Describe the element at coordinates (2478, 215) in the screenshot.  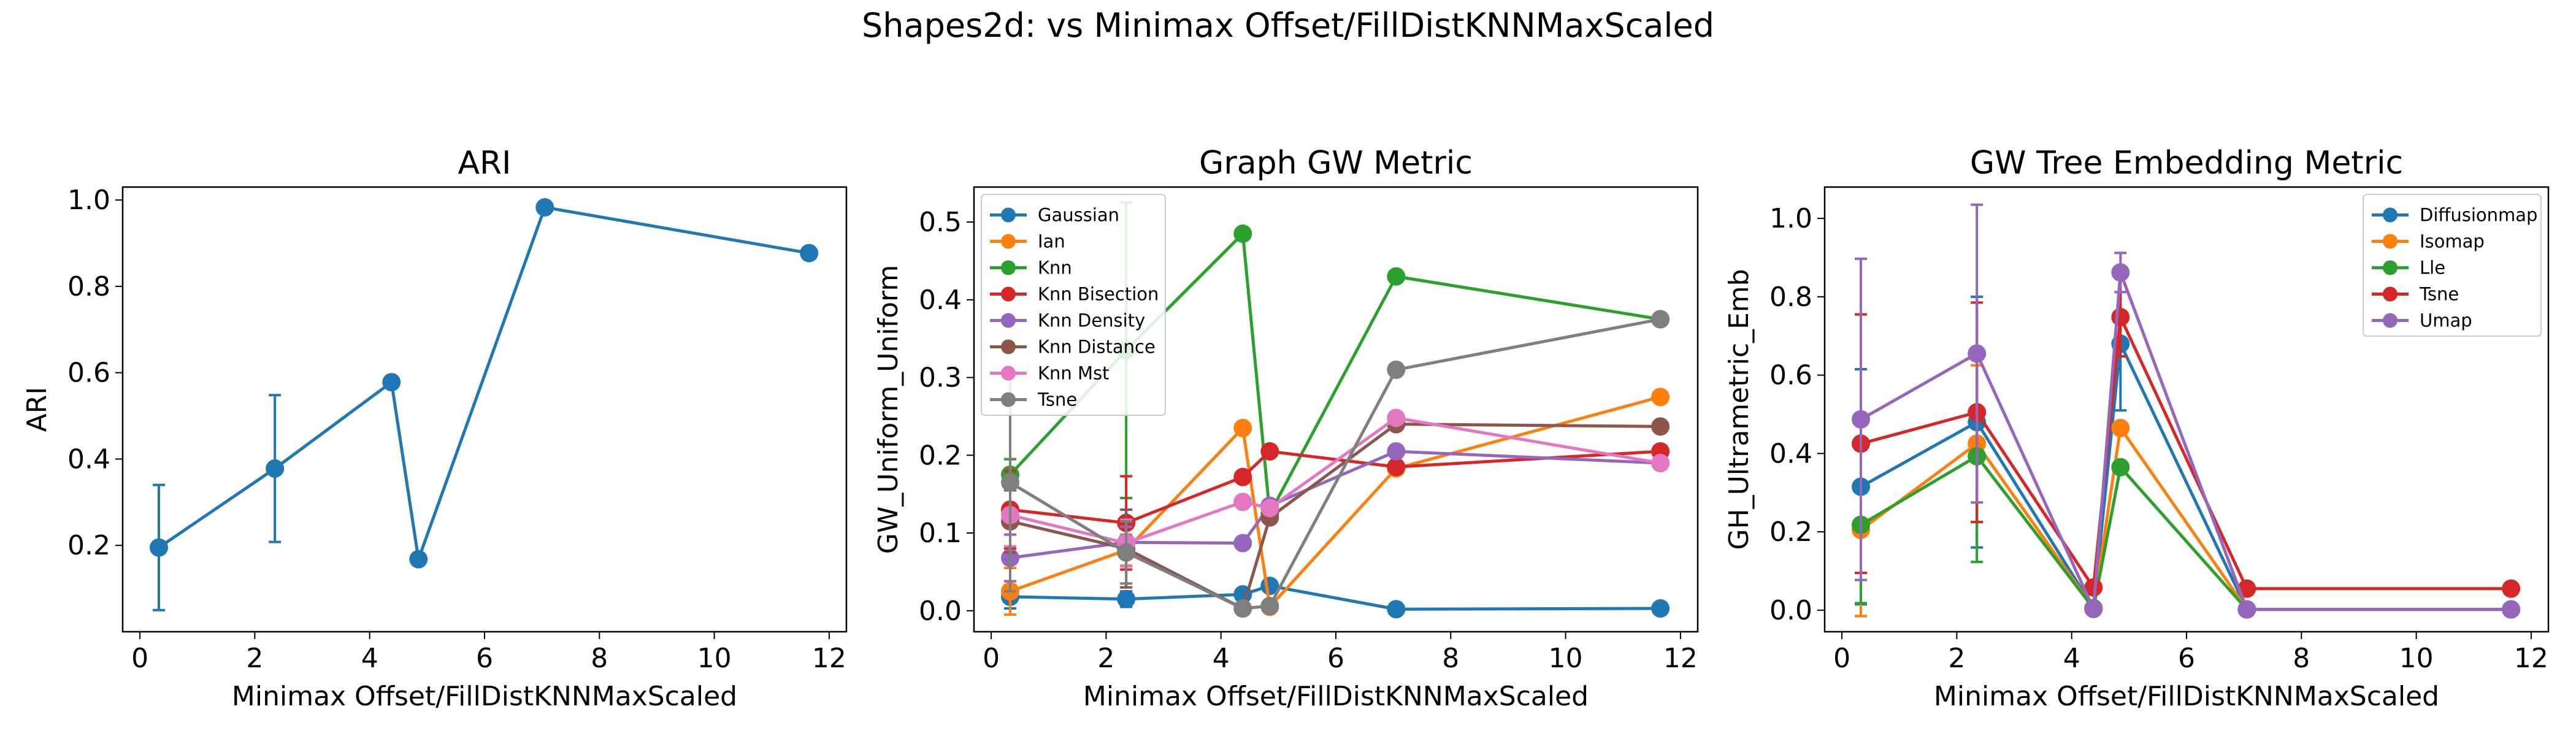
I see `legend-label: Diffusionmap` at that location.